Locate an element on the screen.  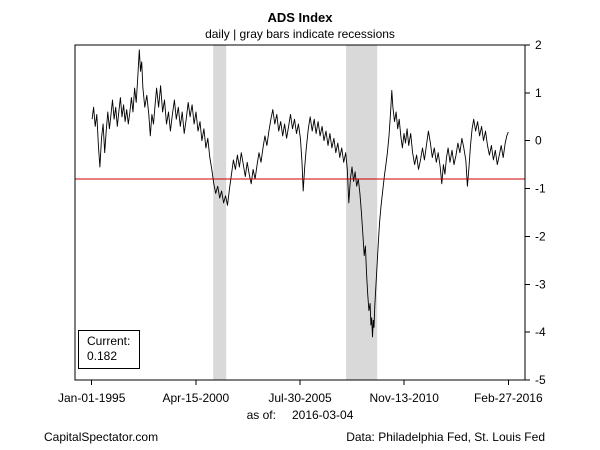
current-value-box: Current: 0.182 is located at coordinates (109, 349).